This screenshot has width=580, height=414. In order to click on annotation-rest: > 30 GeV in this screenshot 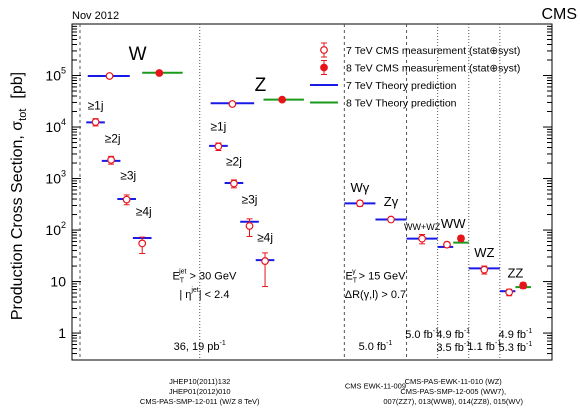, I will do `click(211, 276)`.